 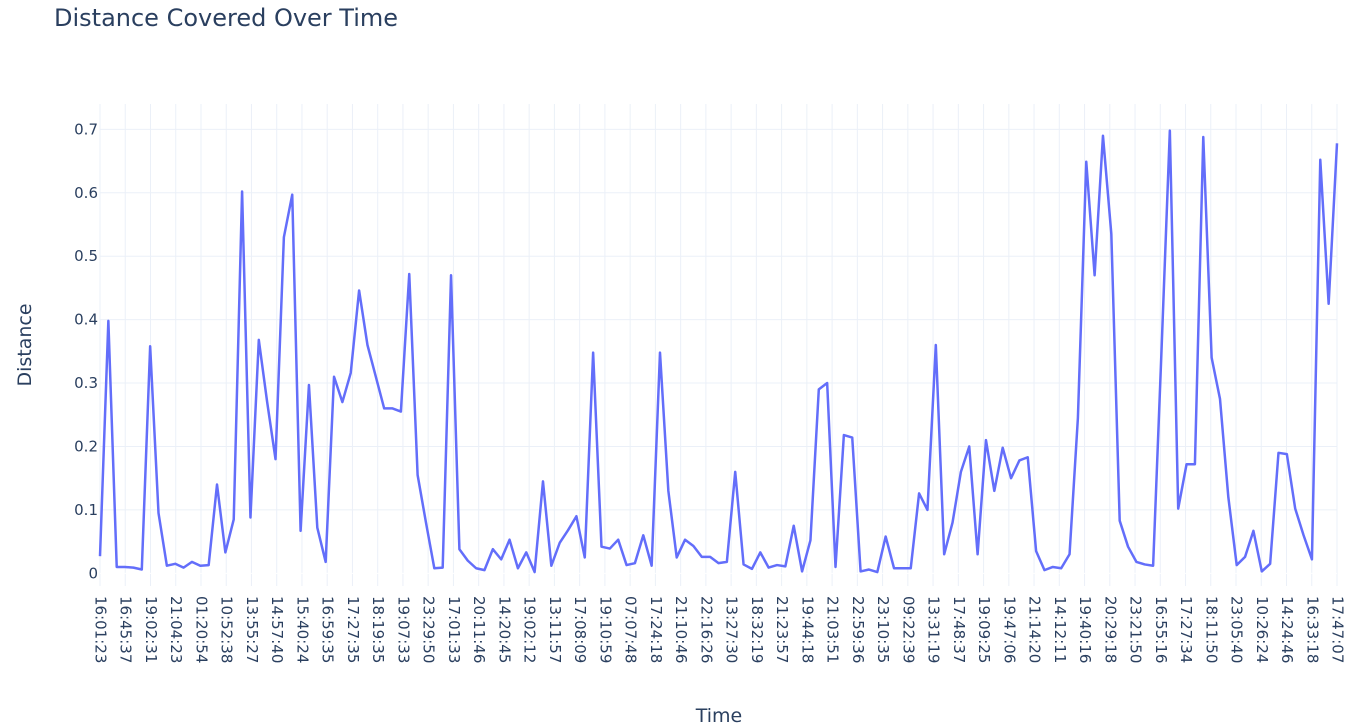 I want to click on y-tick-label: 0.6, so click(x=86, y=193).